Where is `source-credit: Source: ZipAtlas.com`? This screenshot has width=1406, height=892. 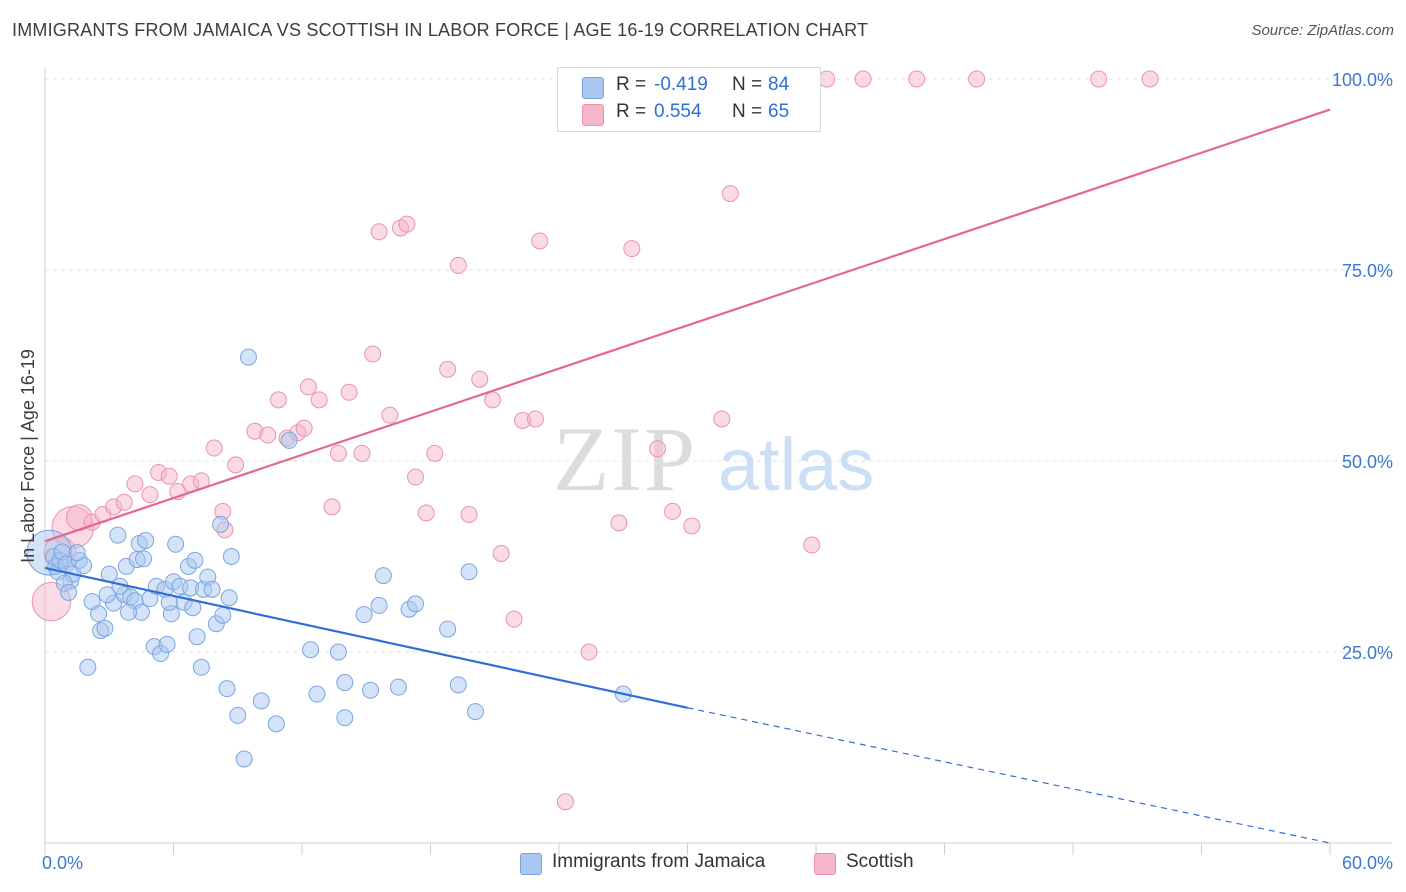
source-credit: Source: ZipAtlas.com is located at coordinates (1322, 30).